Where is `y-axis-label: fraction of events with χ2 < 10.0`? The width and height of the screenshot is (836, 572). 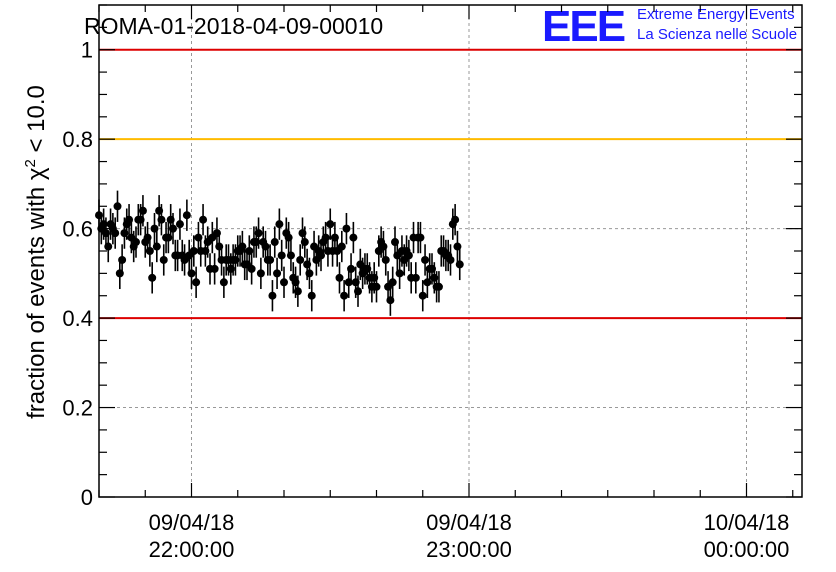
y-axis-label: fraction of events with χ2 < 10.0 is located at coordinates (36, 252).